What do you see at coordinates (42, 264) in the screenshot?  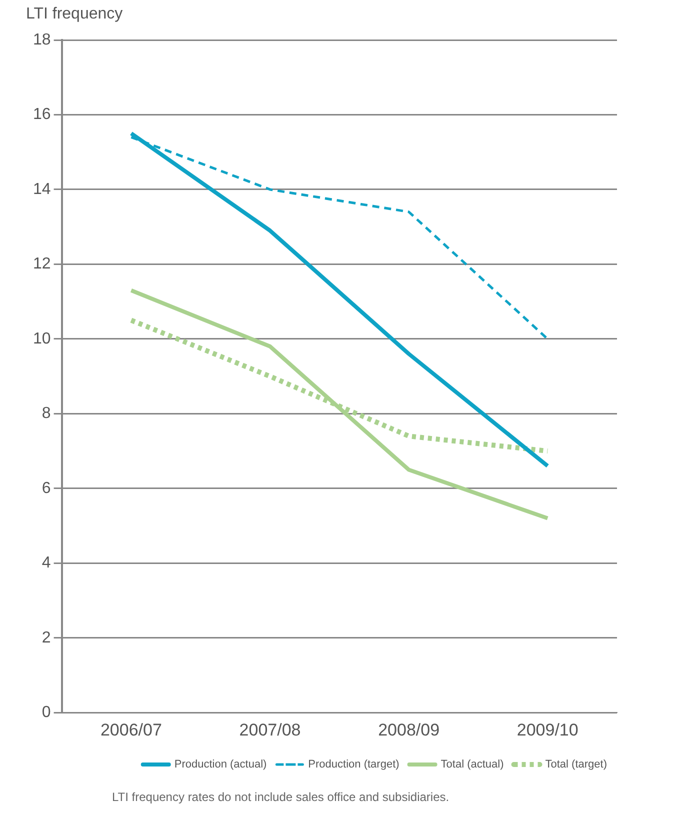 I see `y-tick-label: 12` at bounding box center [42, 264].